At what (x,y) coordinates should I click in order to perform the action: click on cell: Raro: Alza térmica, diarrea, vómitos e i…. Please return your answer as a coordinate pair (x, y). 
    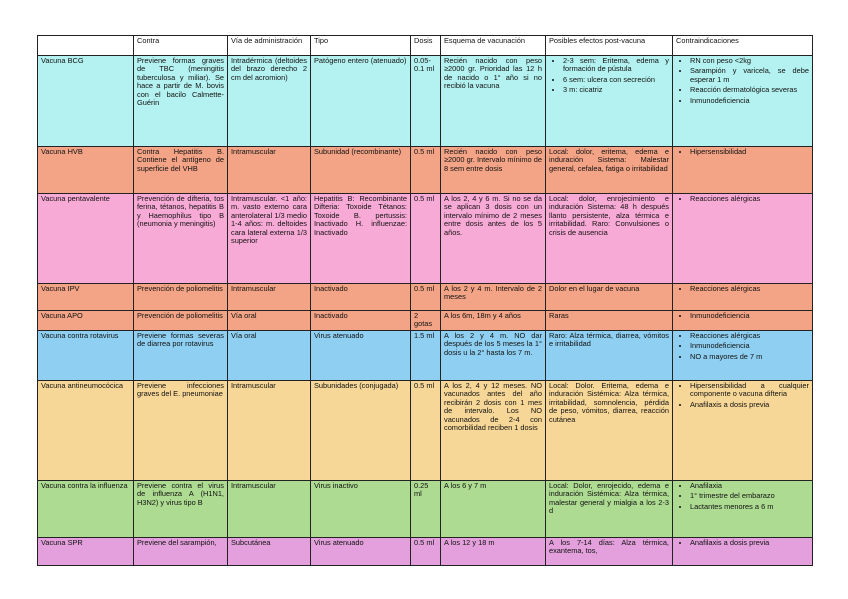
    Looking at the image, I should click on (609, 355).